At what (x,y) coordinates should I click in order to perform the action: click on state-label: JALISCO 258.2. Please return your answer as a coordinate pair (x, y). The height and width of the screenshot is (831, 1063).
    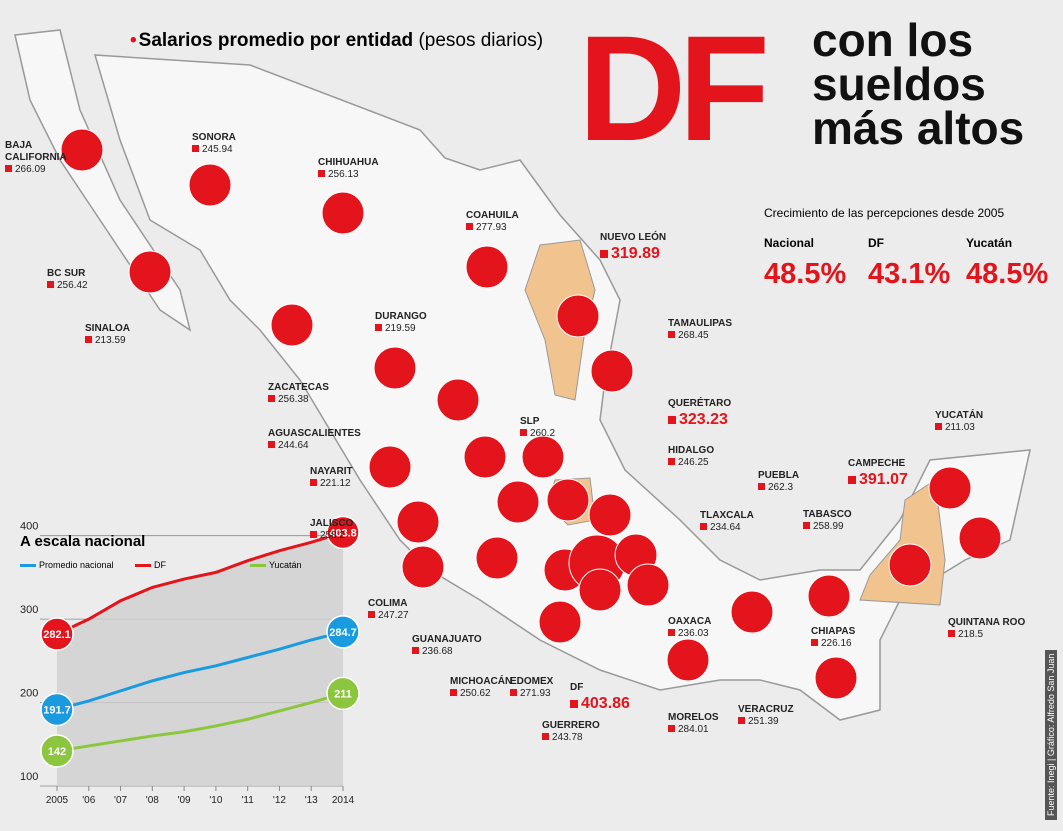
    Looking at the image, I should click on (331, 530).